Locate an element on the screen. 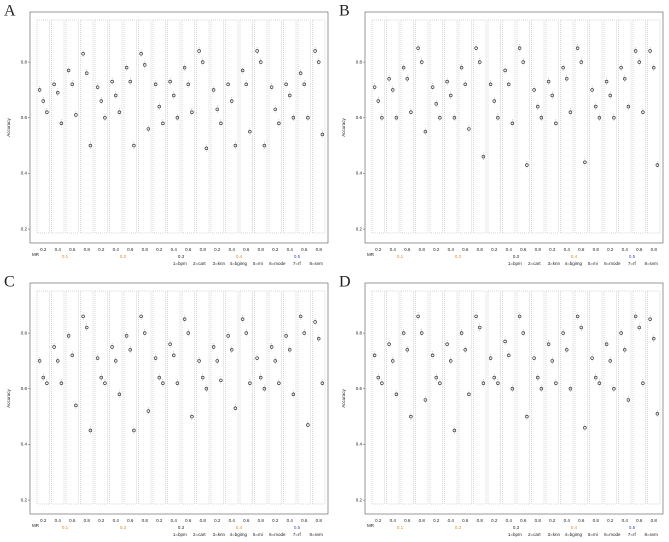 This screenshot has width=669, height=542. y-tick-label: 0.8 is located at coordinates (359, 332).